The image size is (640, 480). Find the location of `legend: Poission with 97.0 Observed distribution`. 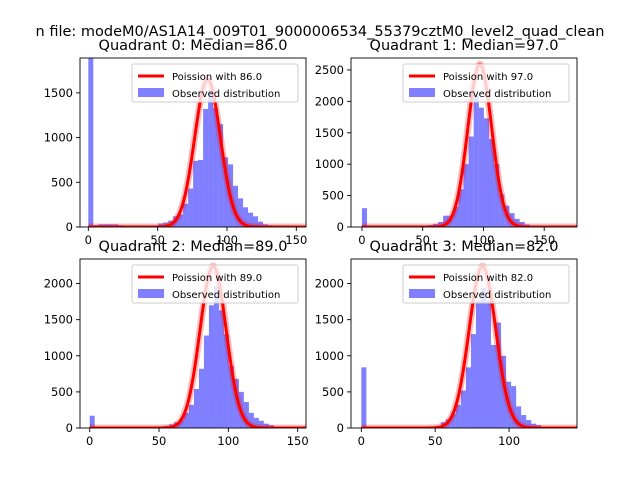

legend: Poission with 97.0 Observed distribution is located at coordinates (486, 83).